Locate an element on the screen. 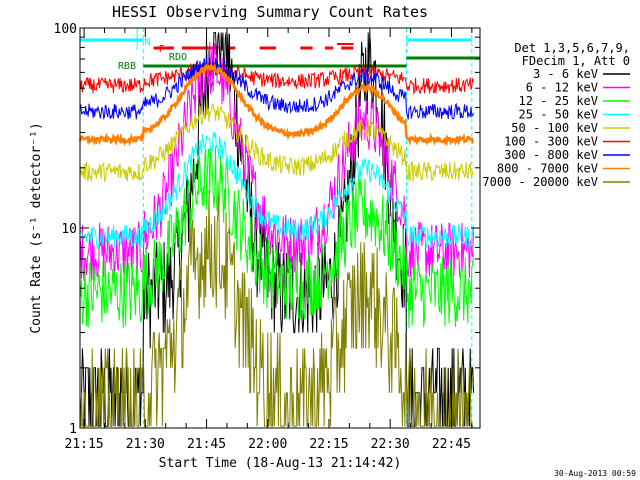 This screenshot has width=640, height=480. legend-label: 7000 - 20000 keV is located at coordinates (540, 182).